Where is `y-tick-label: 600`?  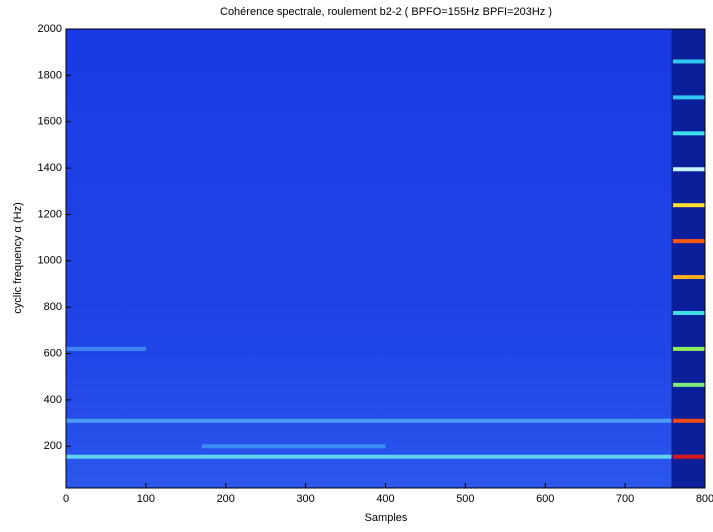 y-tick-label: 600 is located at coordinates (53, 353).